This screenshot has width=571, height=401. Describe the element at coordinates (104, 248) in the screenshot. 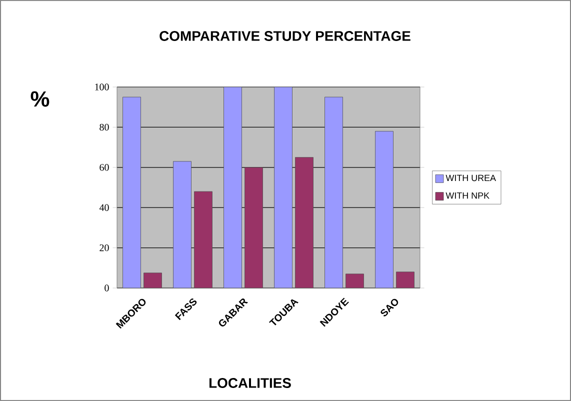

I see `y-tick-label: 20` at that location.